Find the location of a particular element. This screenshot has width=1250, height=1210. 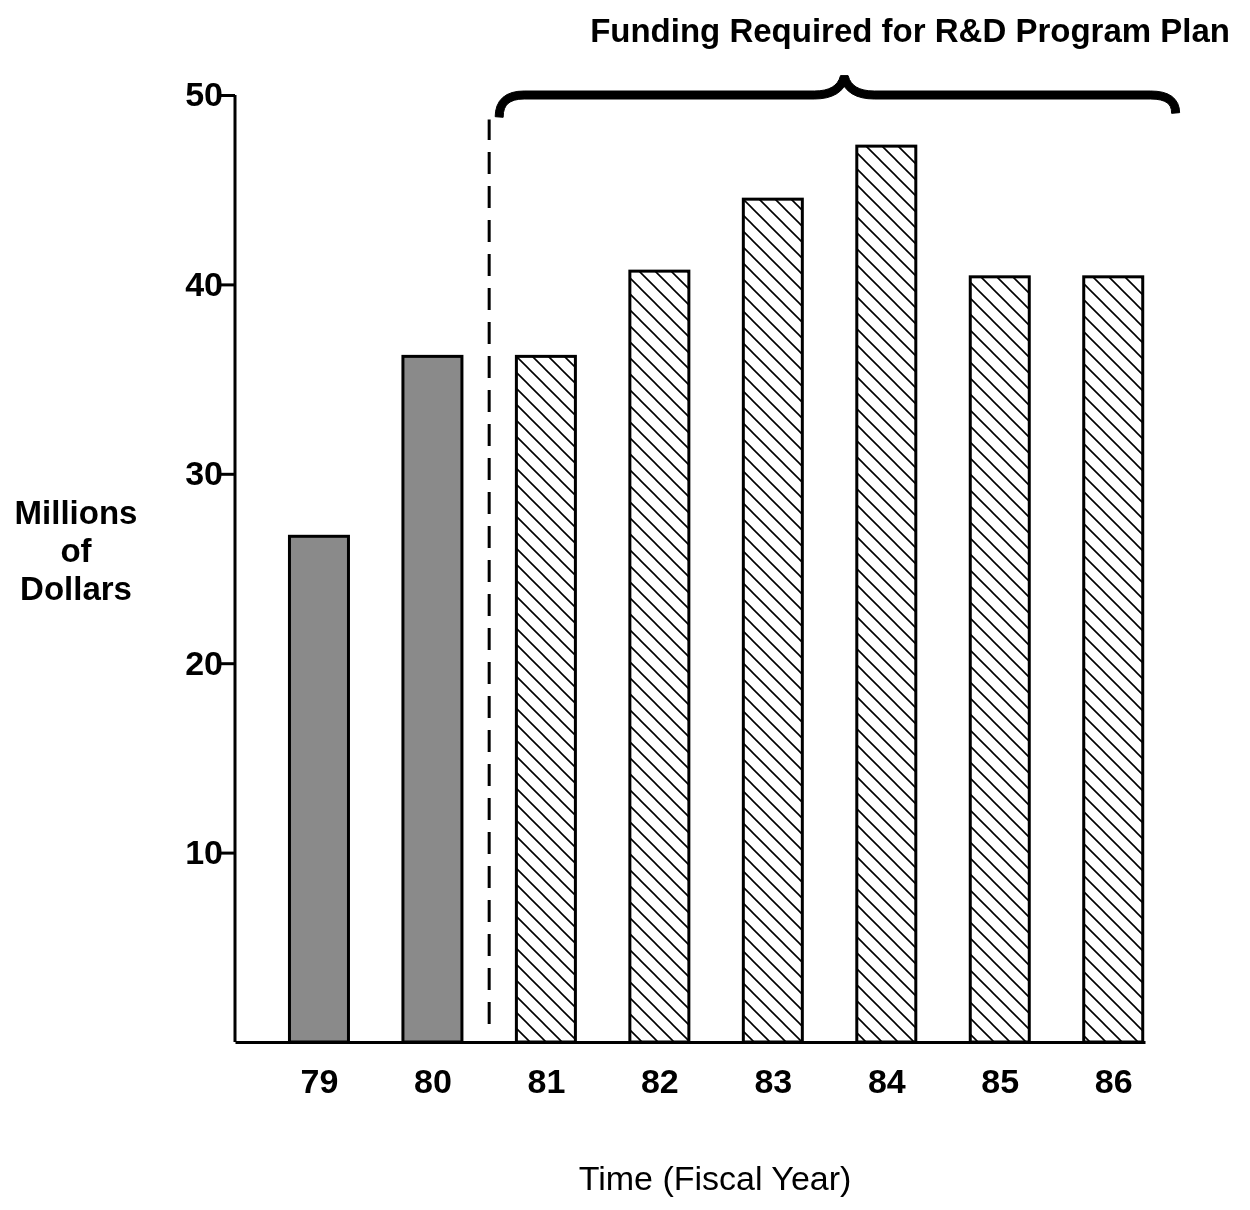

y-tick-label: 40 is located at coordinates (204, 283).